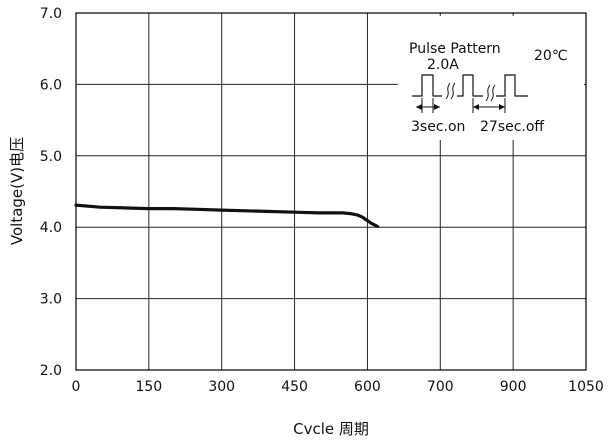  I want to click on y-tick-labels: 2.0 3.0 4.0 5.0 6.0 7.0, so click(51, 192).